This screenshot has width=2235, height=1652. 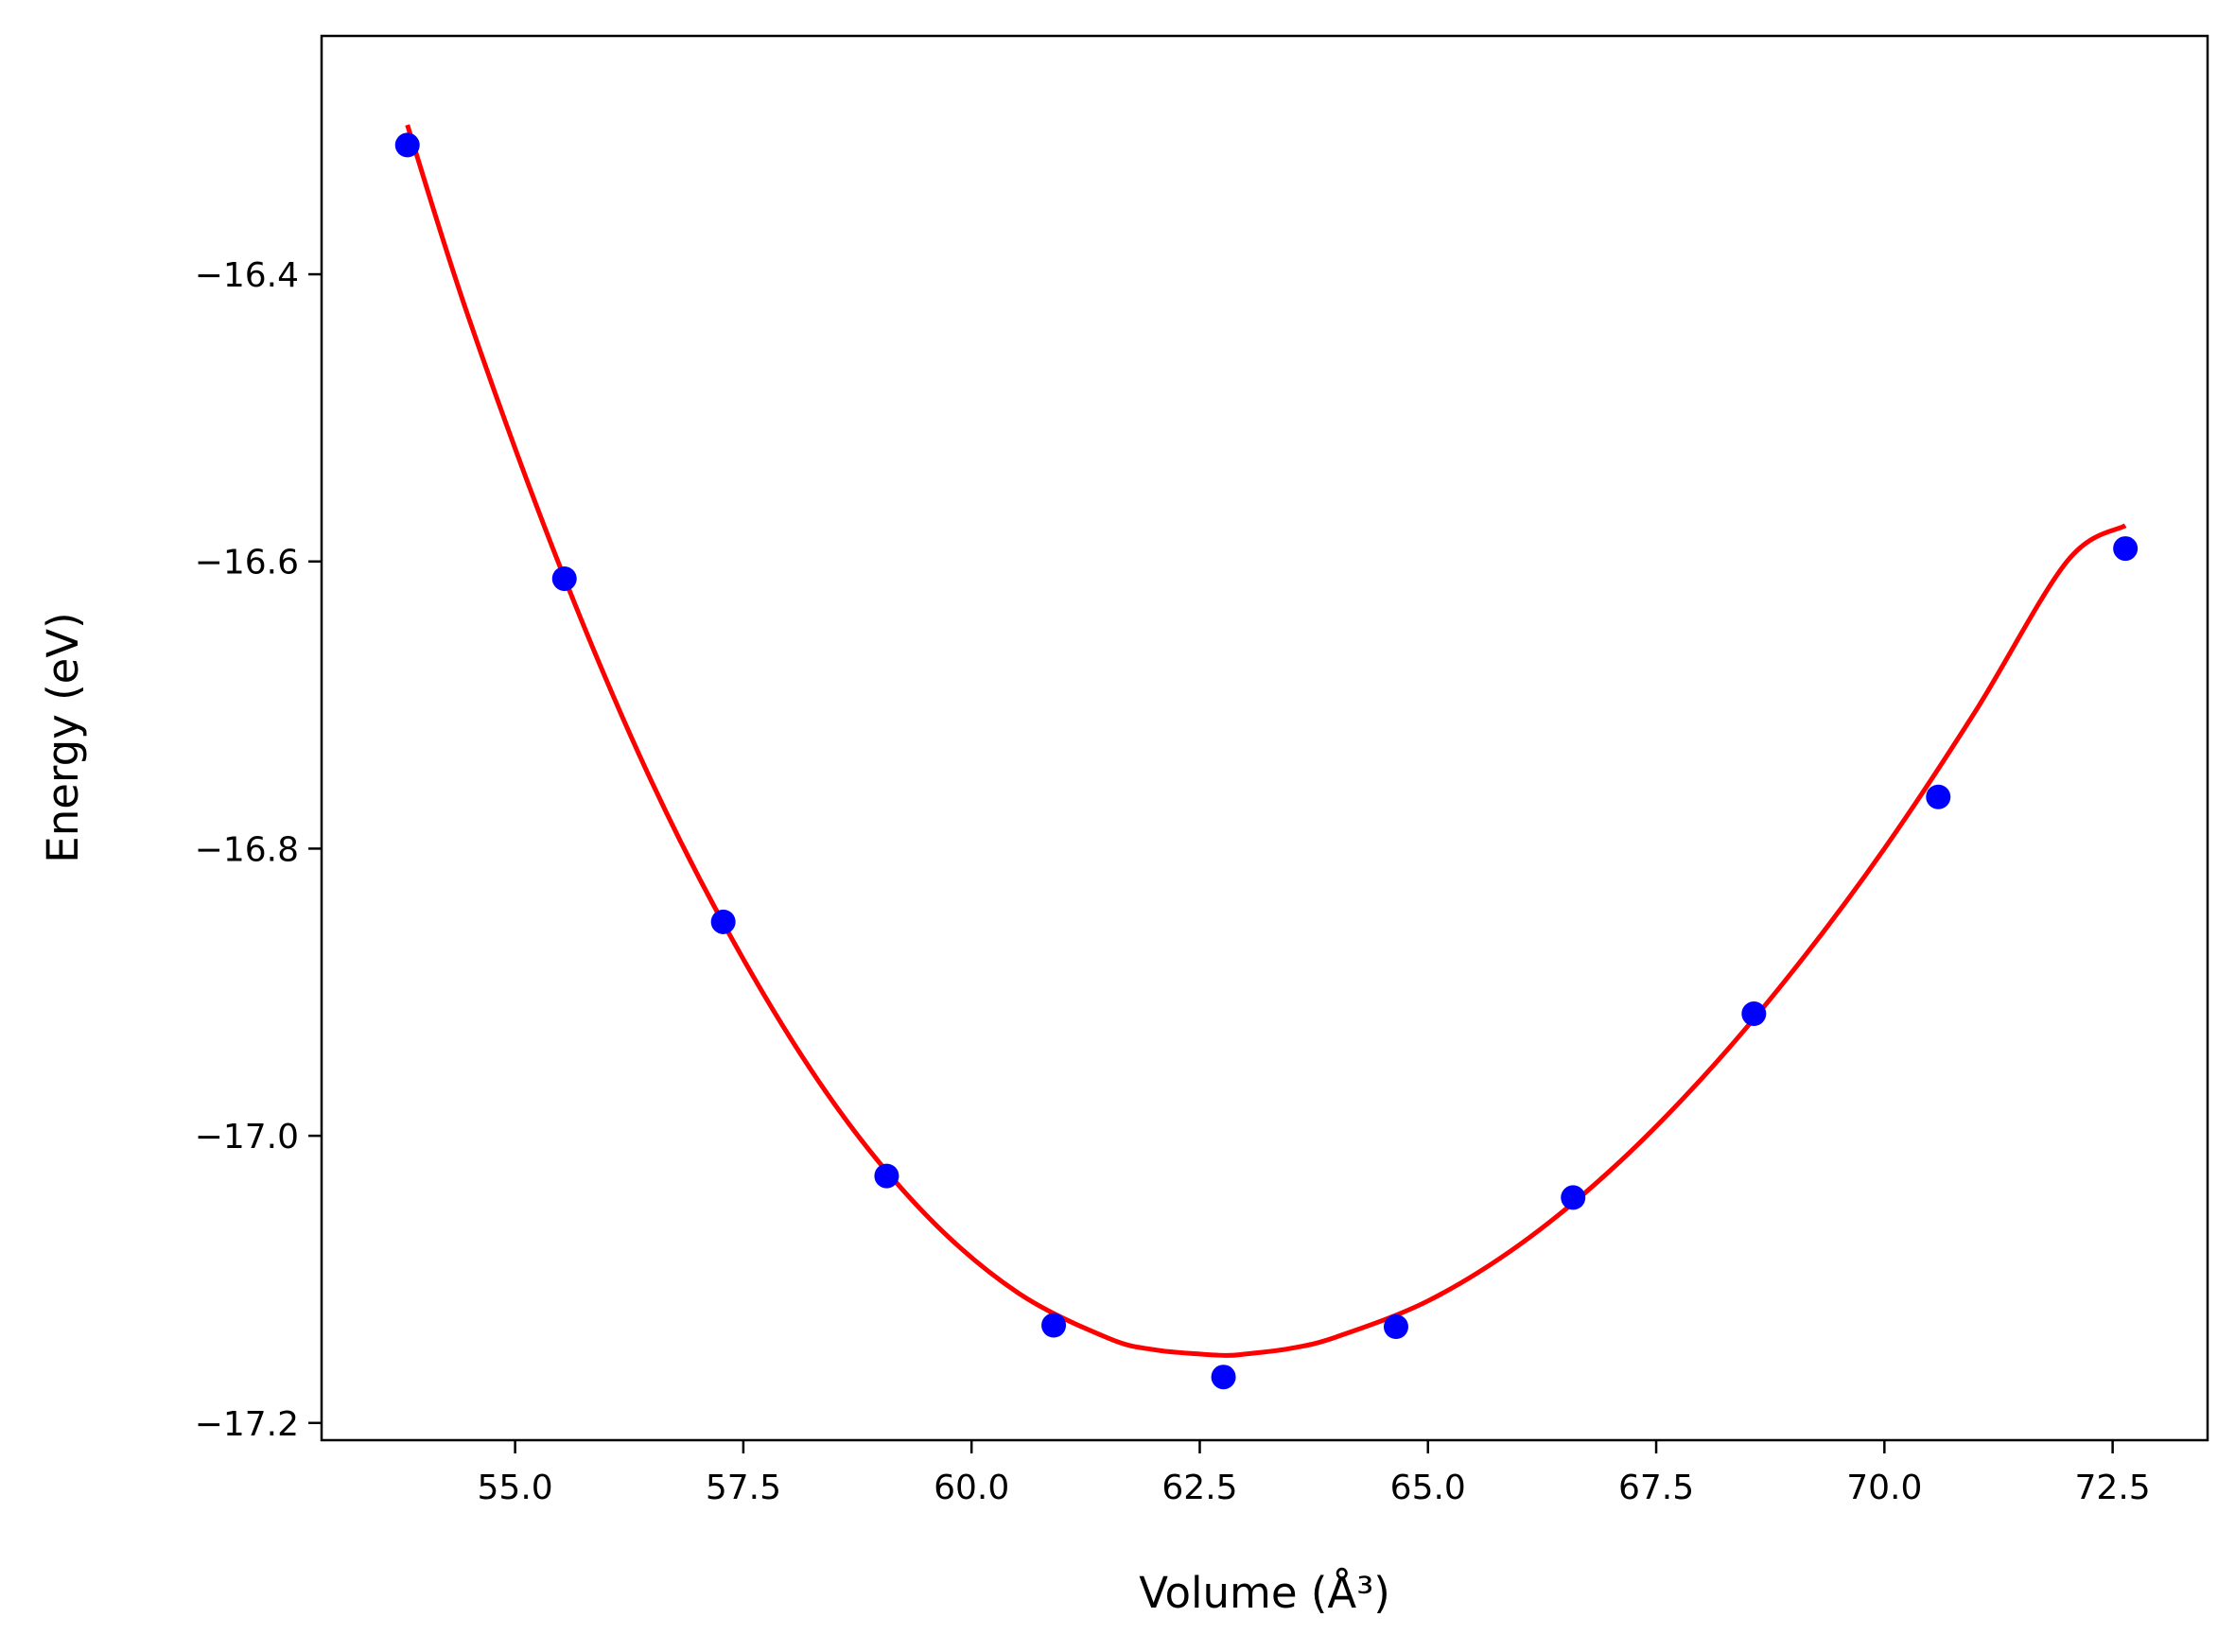 What do you see at coordinates (1656, 1488) in the screenshot?
I see `x-tick-label: 67.5` at bounding box center [1656, 1488].